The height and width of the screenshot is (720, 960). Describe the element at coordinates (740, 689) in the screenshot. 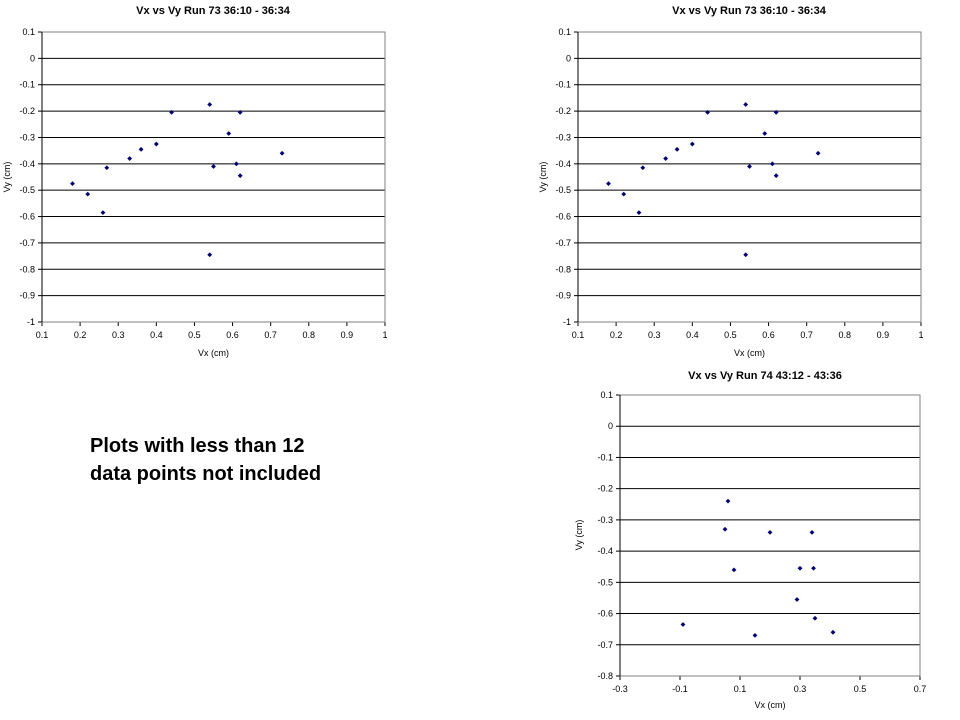

I see `x-tick-label: 0.1` at that location.